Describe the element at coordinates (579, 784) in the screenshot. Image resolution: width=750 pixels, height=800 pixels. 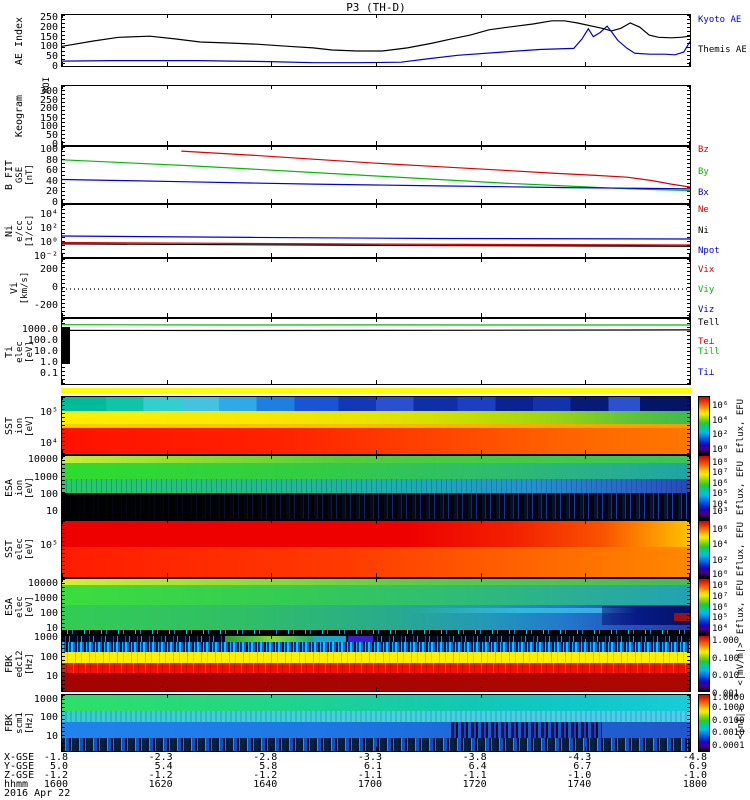
I see `axis-value: 1740` at that location.